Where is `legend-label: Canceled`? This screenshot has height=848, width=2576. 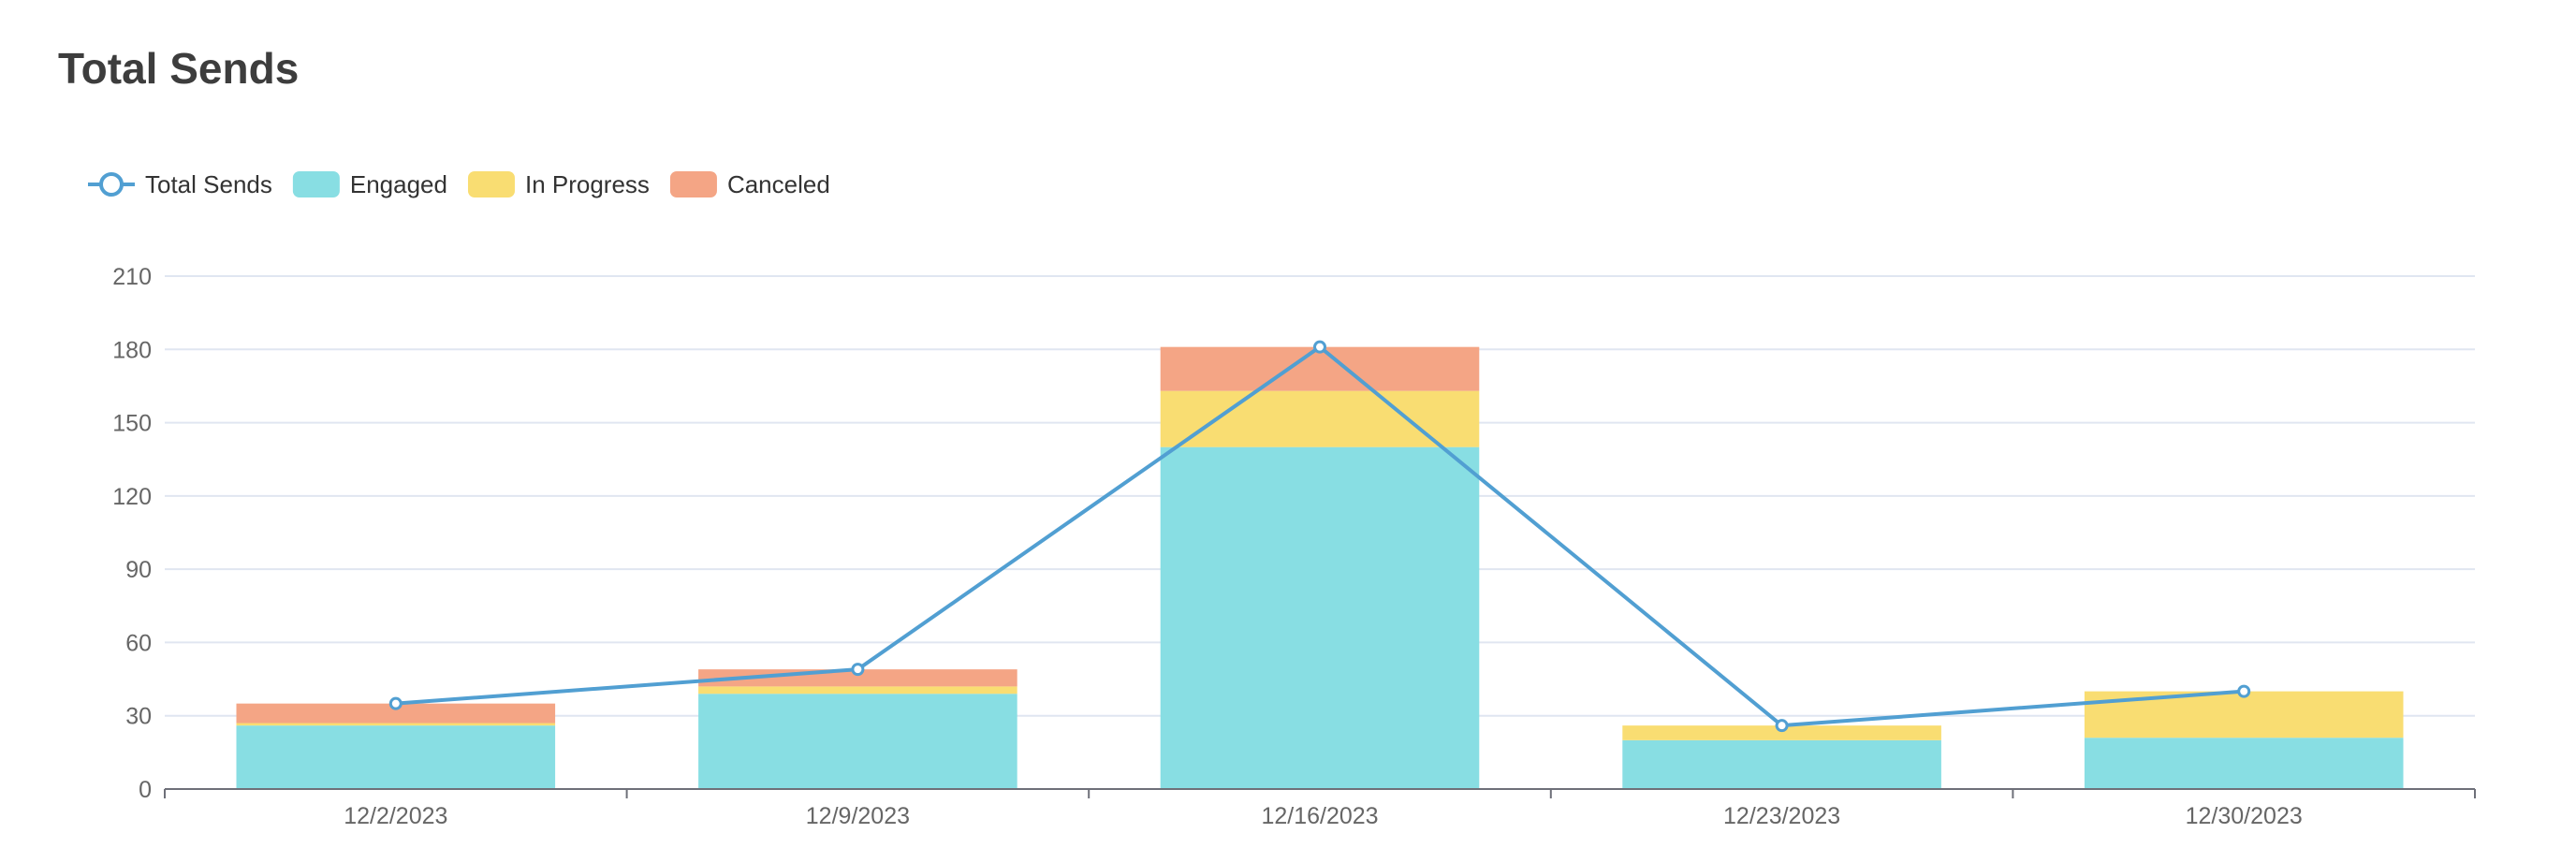 legend-label: Canceled is located at coordinates (778, 184).